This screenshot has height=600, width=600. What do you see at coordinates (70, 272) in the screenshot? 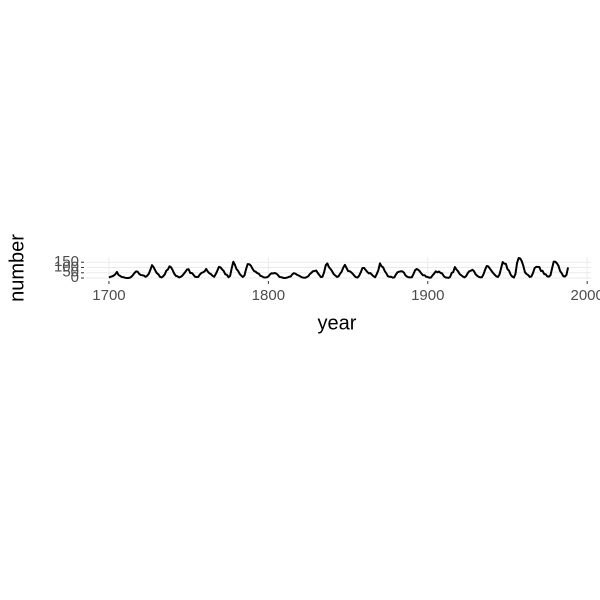
I see `y-tick-label: 50` at bounding box center [70, 272].